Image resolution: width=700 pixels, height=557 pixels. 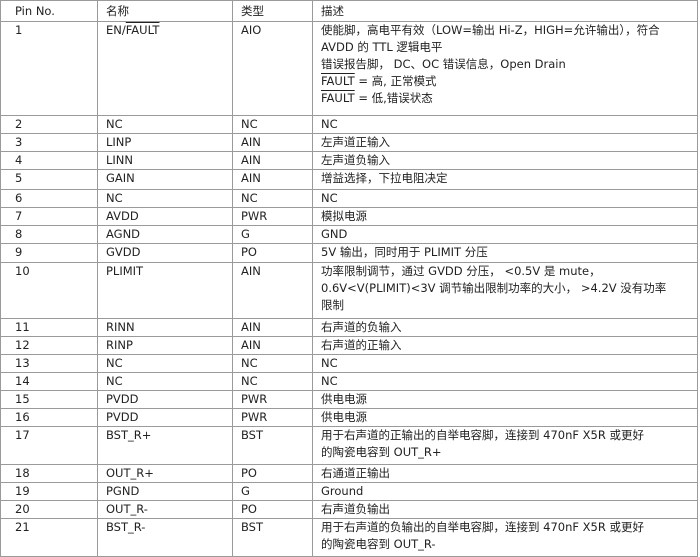 I want to click on desc-line: AVDD 的 TTL 逻辑电平, so click(x=509, y=47).